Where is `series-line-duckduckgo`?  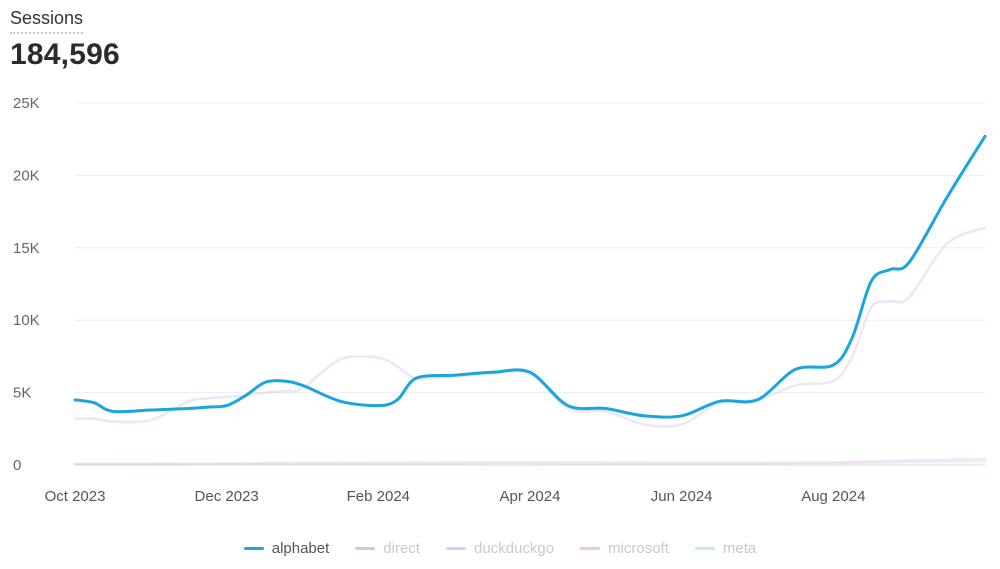
series-line-duckduckgo is located at coordinates (530, 462).